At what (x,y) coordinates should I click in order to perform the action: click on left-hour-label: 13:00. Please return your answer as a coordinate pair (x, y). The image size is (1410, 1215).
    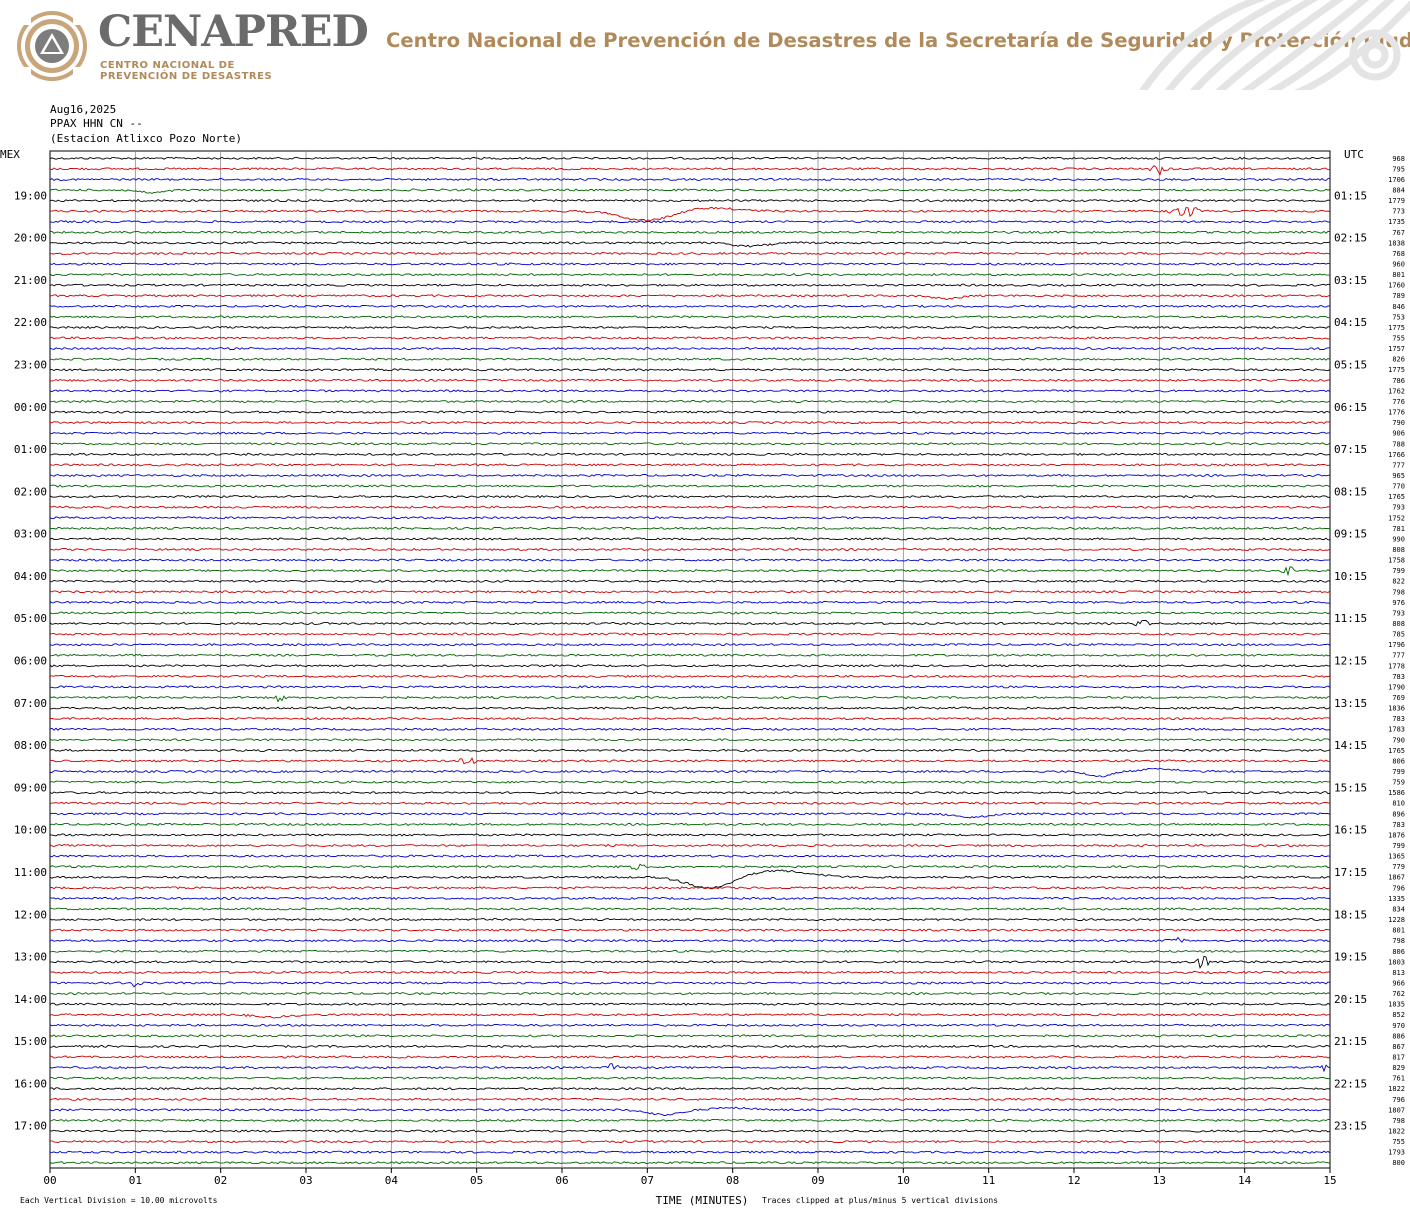
    Looking at the image, I should click on (30, 957).